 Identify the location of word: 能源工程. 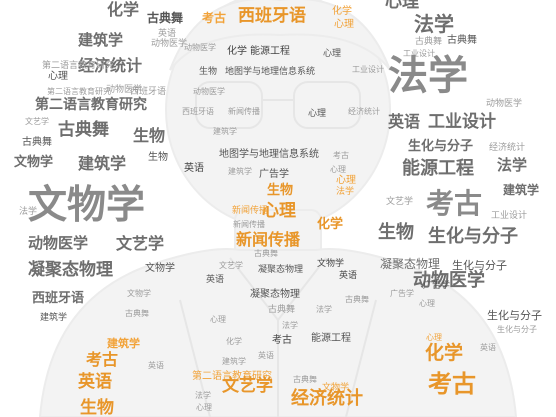
(331, 338).